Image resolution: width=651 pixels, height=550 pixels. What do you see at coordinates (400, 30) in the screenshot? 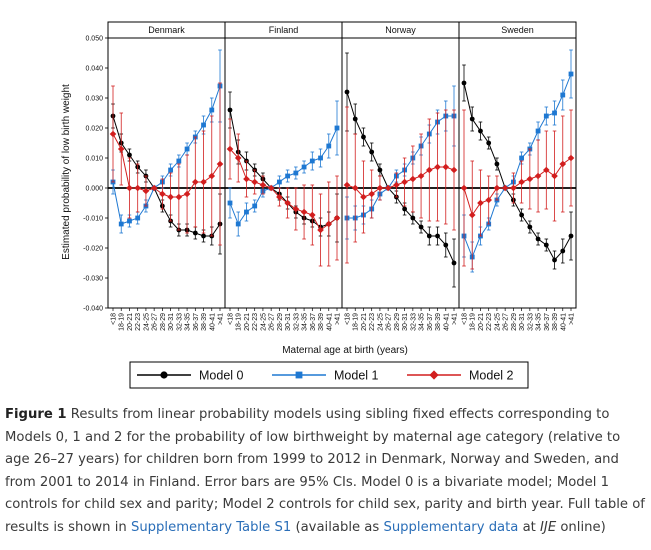
I see `panel-title-norway: Norway` at bounding box center [400, 30].